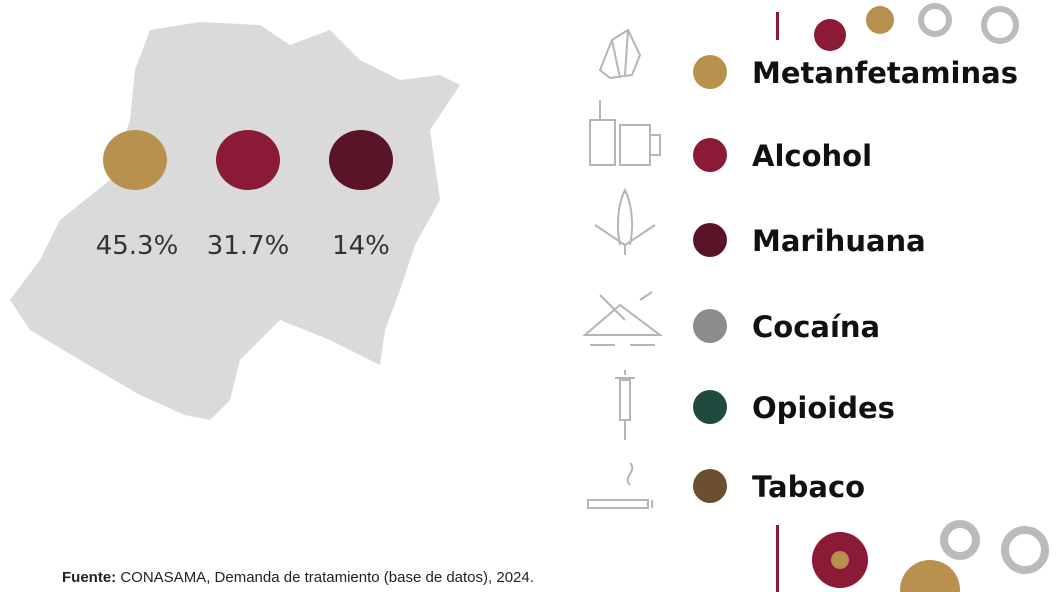 Image resolution: width=1057 pixels, height=592 pixels. I want to click on stat-label: 14%, so click(361, 246).